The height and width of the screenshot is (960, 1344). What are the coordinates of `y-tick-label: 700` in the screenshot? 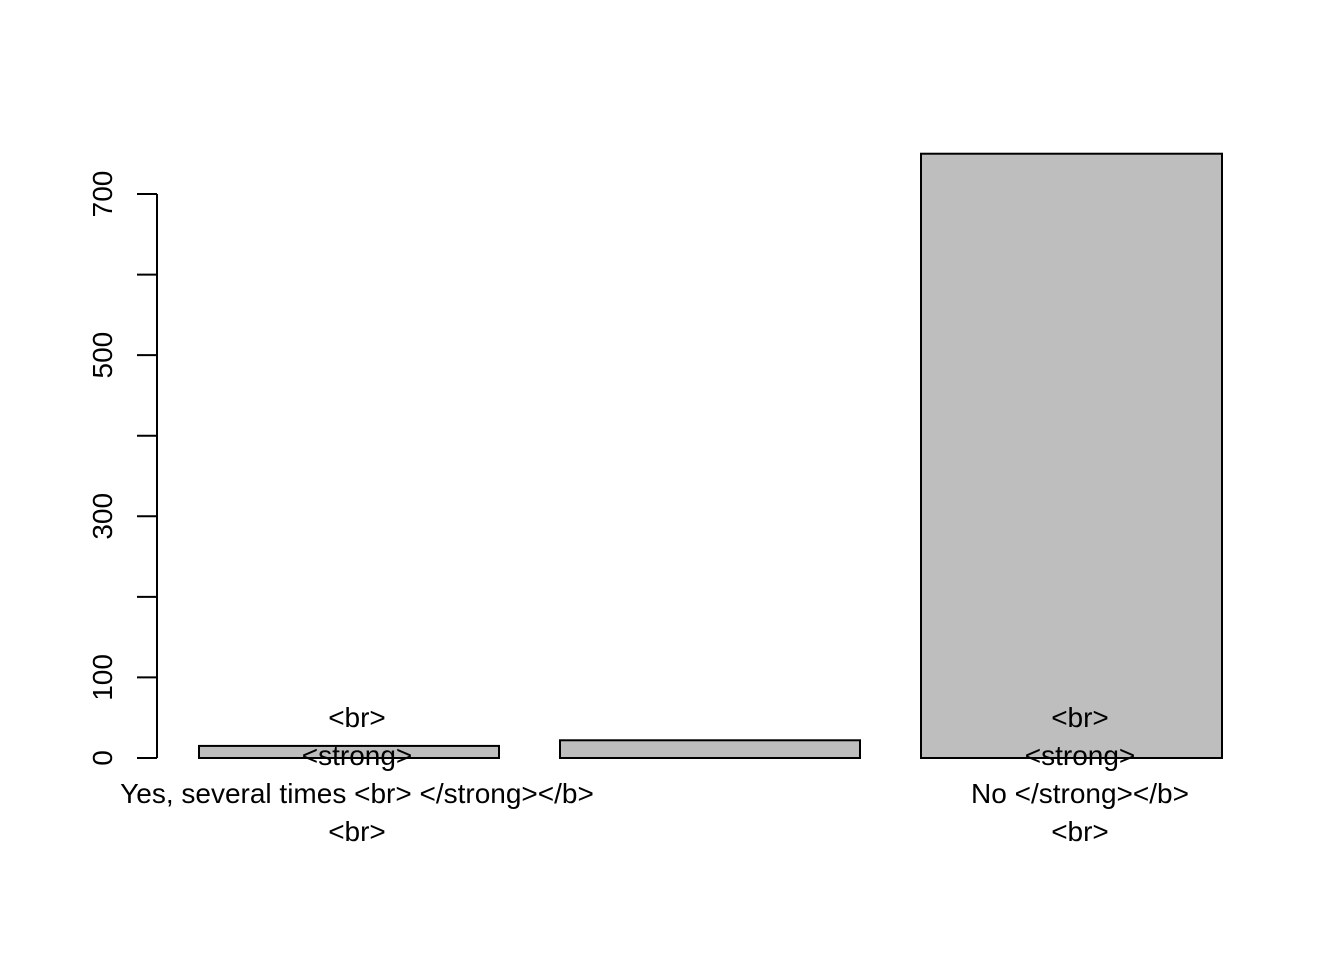 It's located at (102, 194).